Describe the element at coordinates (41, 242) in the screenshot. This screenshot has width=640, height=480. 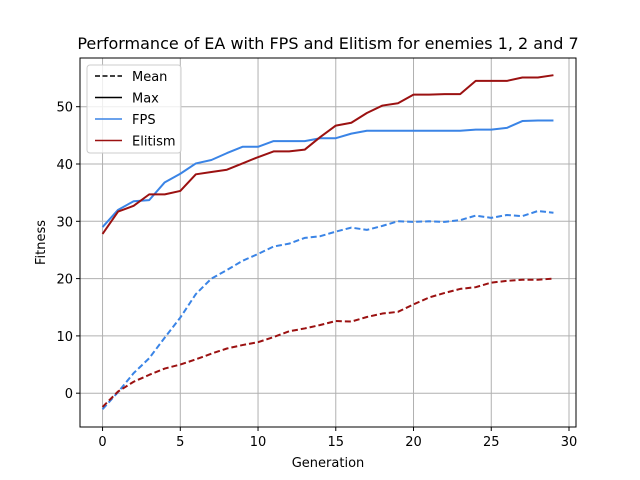
I see `y-axis-label: Fitness` at that location.